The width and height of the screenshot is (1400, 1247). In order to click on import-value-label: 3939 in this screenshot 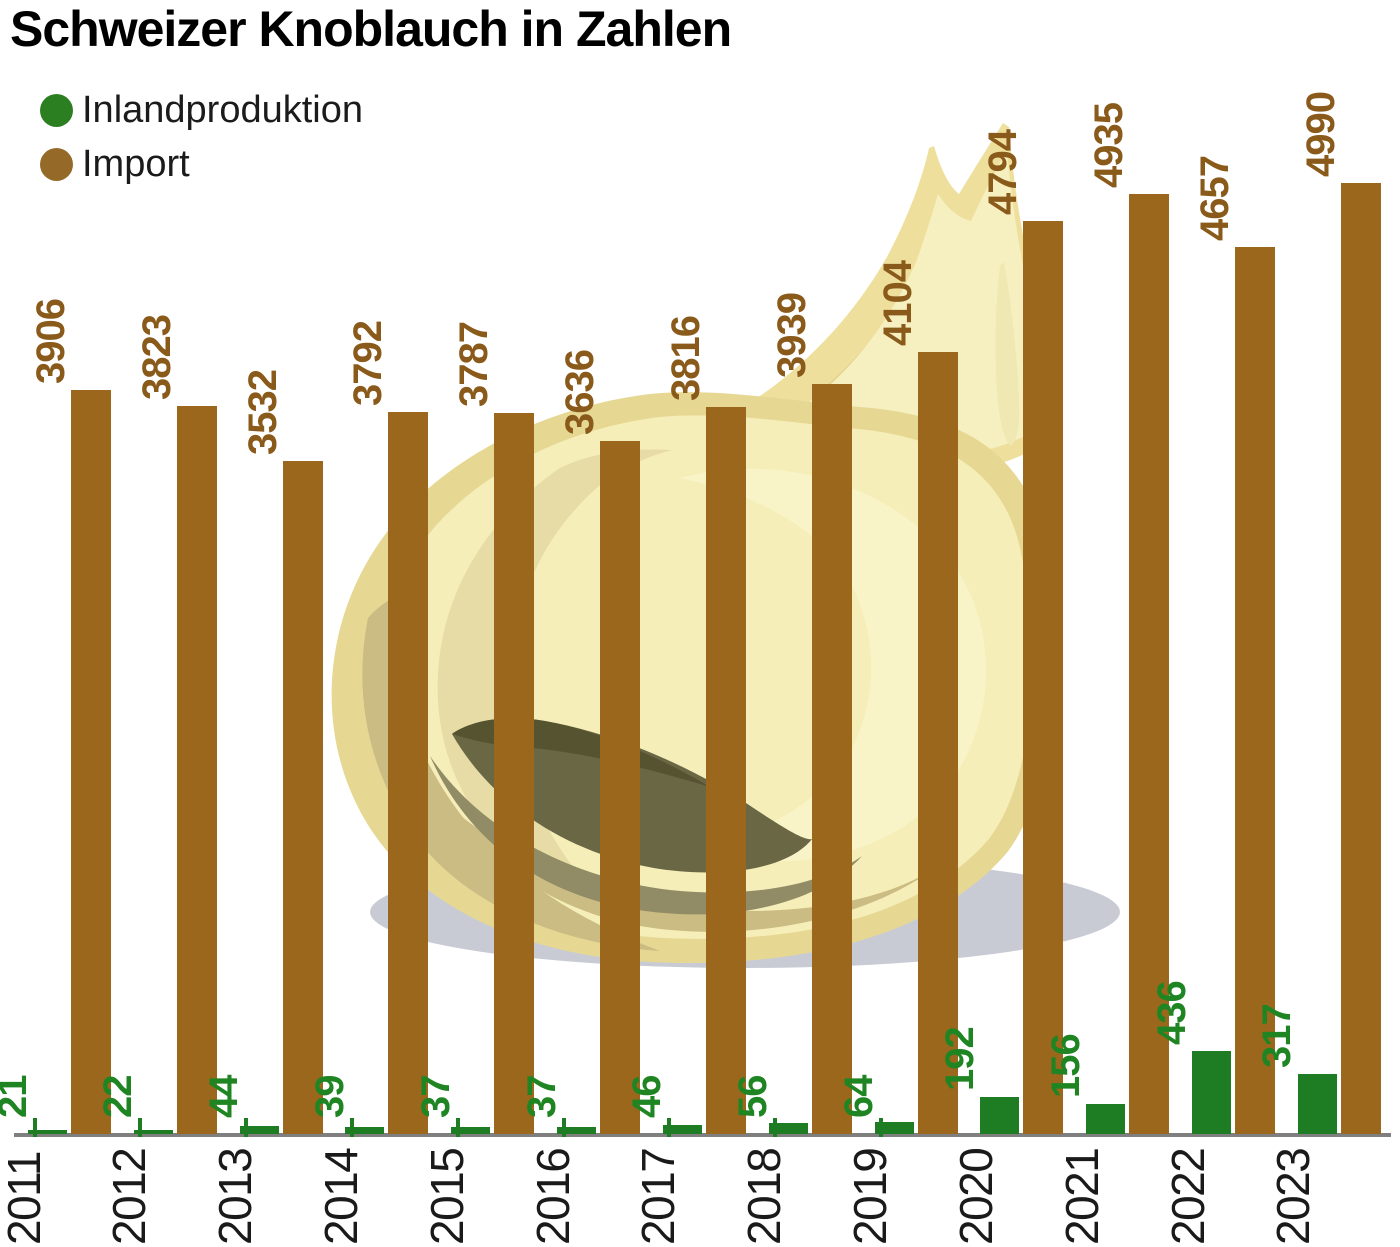, I will do `click(791, 335)`.